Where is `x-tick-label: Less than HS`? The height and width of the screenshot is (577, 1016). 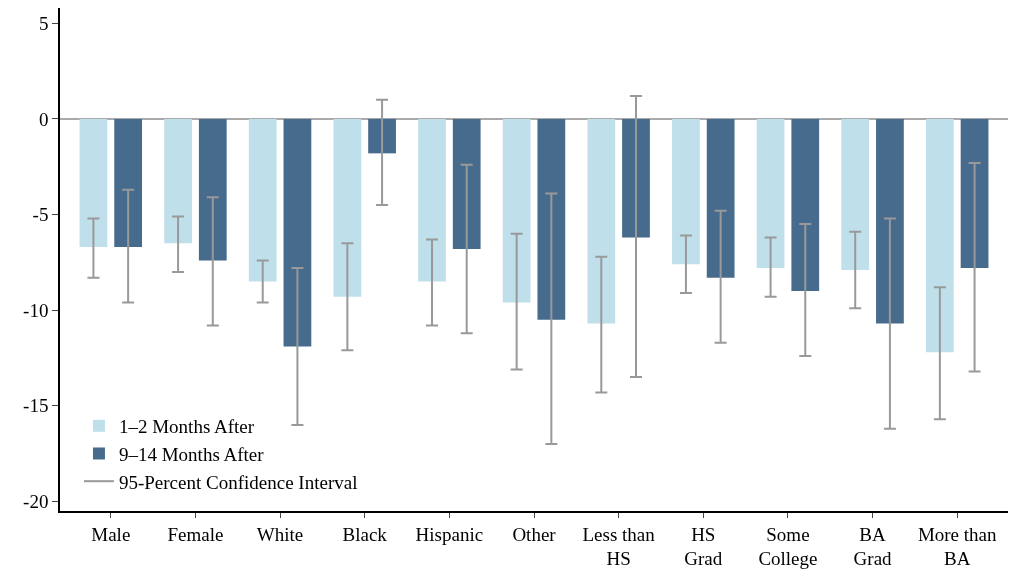
x-tick-label: Less than HS is located at coordinates (619, 546).